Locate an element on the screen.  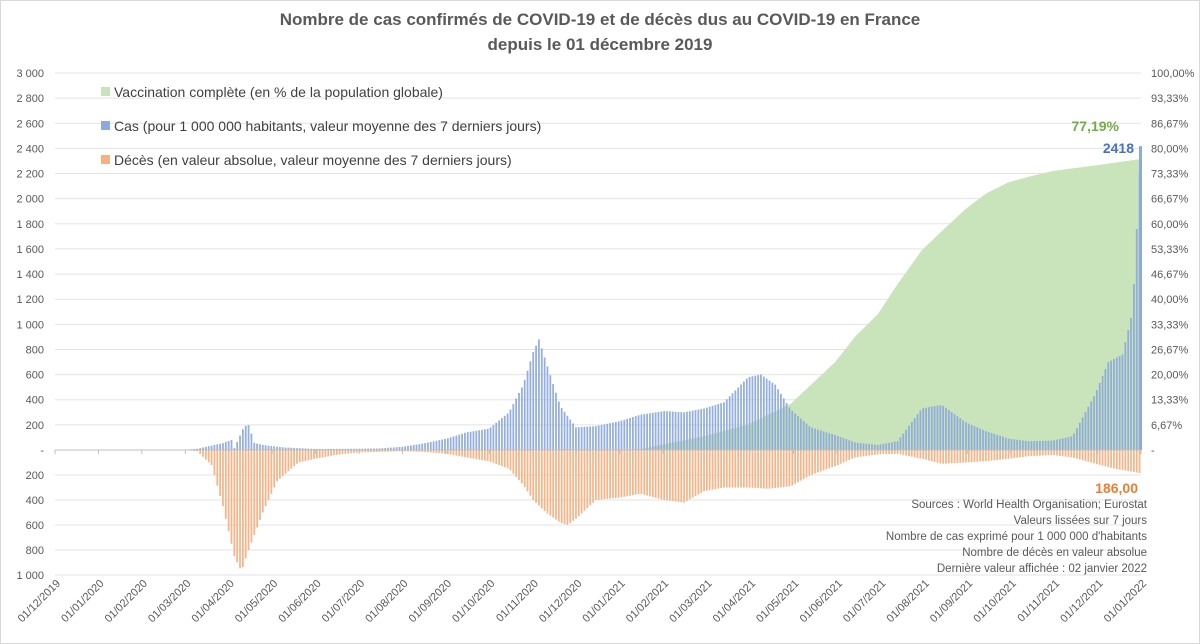
left-axis-tick-label: 2 200 is located at coordinates (30, 175).